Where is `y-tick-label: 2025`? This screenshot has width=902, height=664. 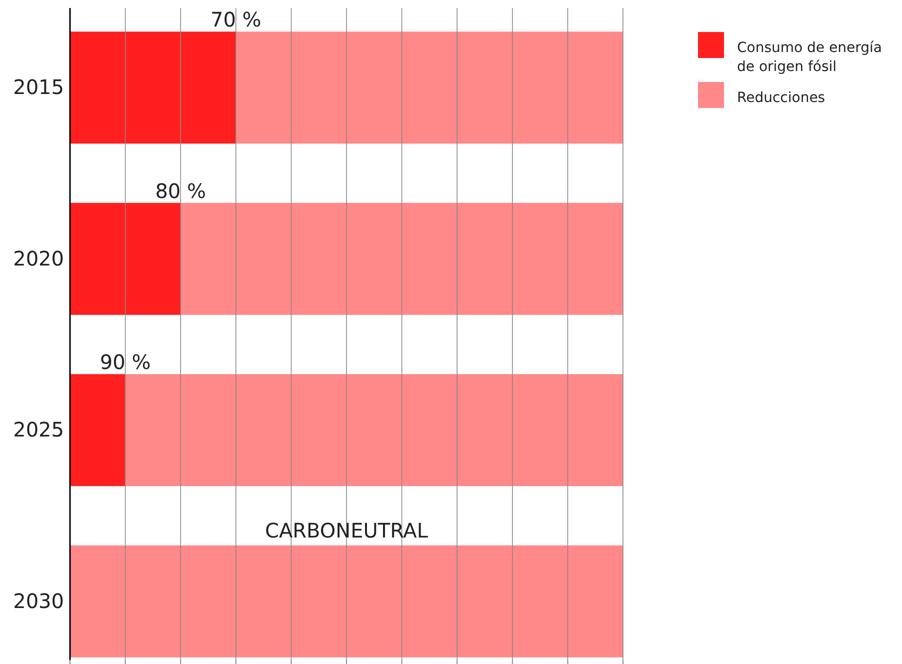
y-tick-label: 2025 is located at coordinates (38, 430).